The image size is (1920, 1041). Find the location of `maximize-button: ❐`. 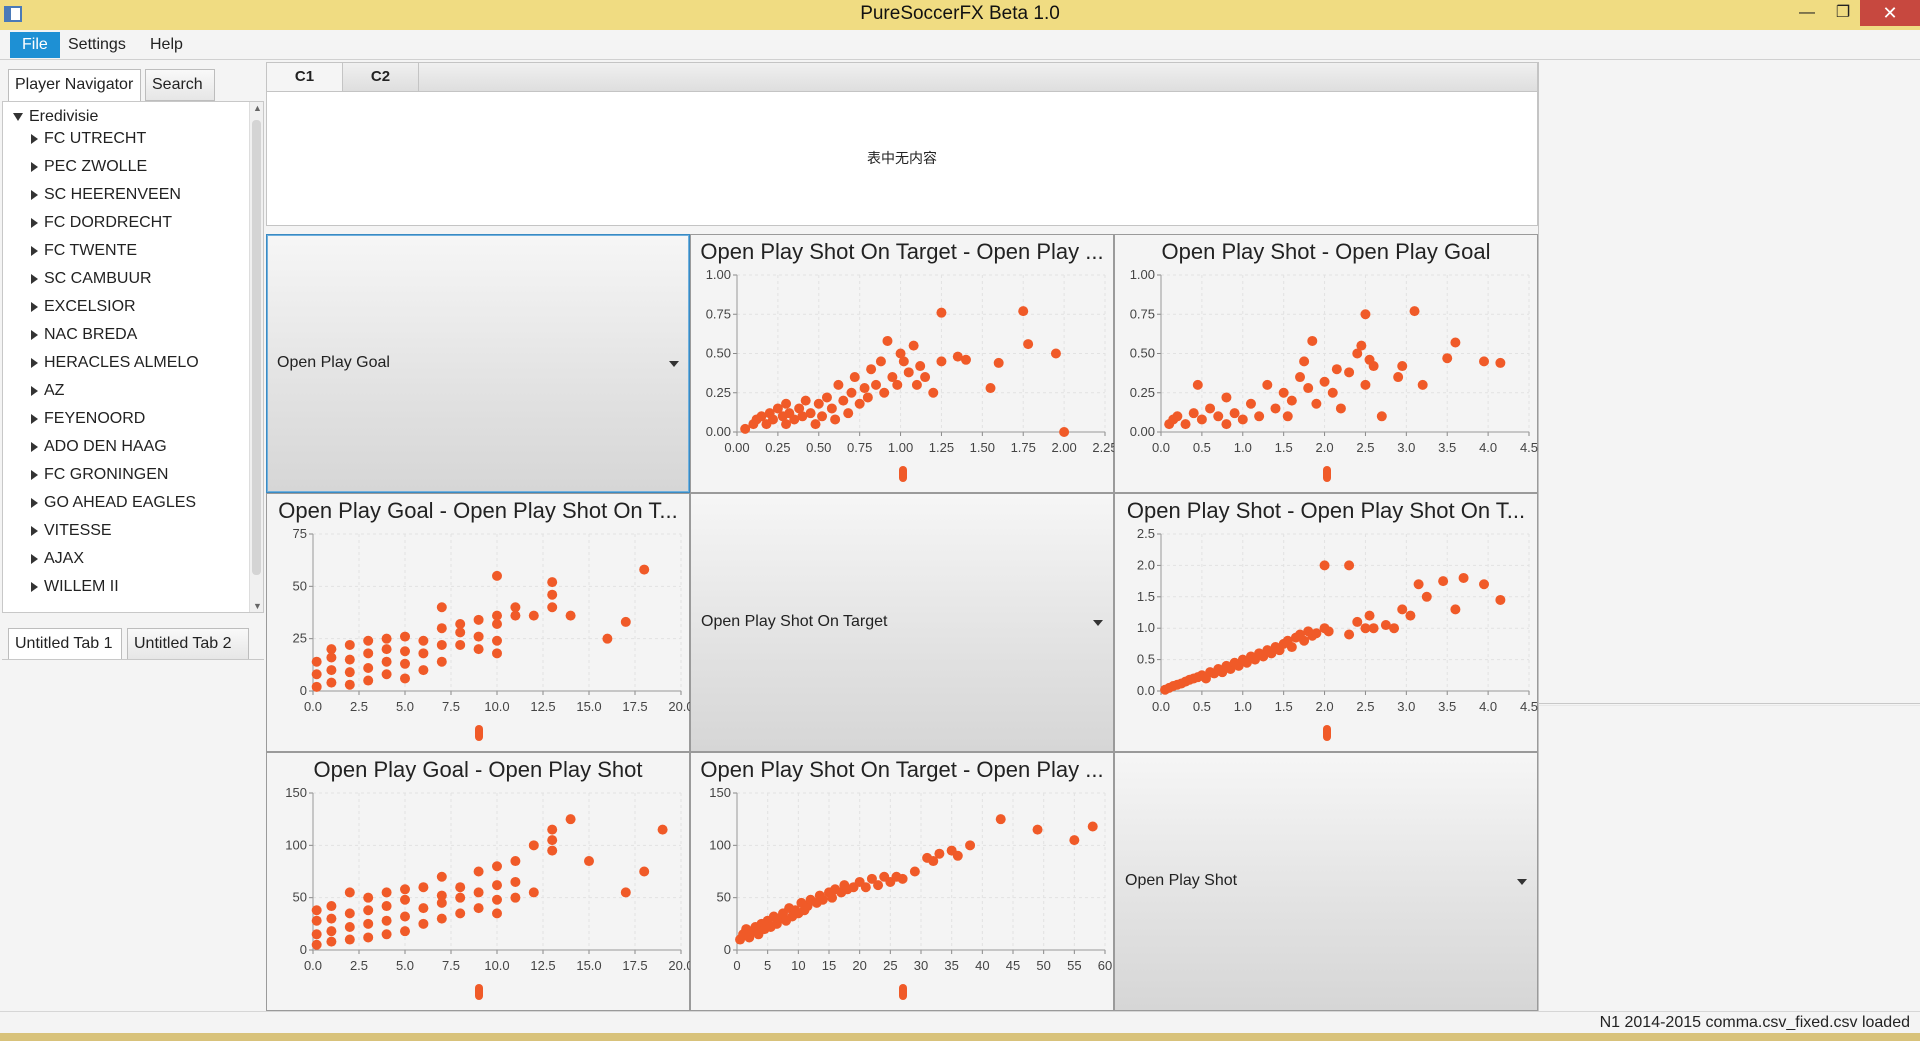

maximize-button: ❐ is located at coordinates (1843, 12).